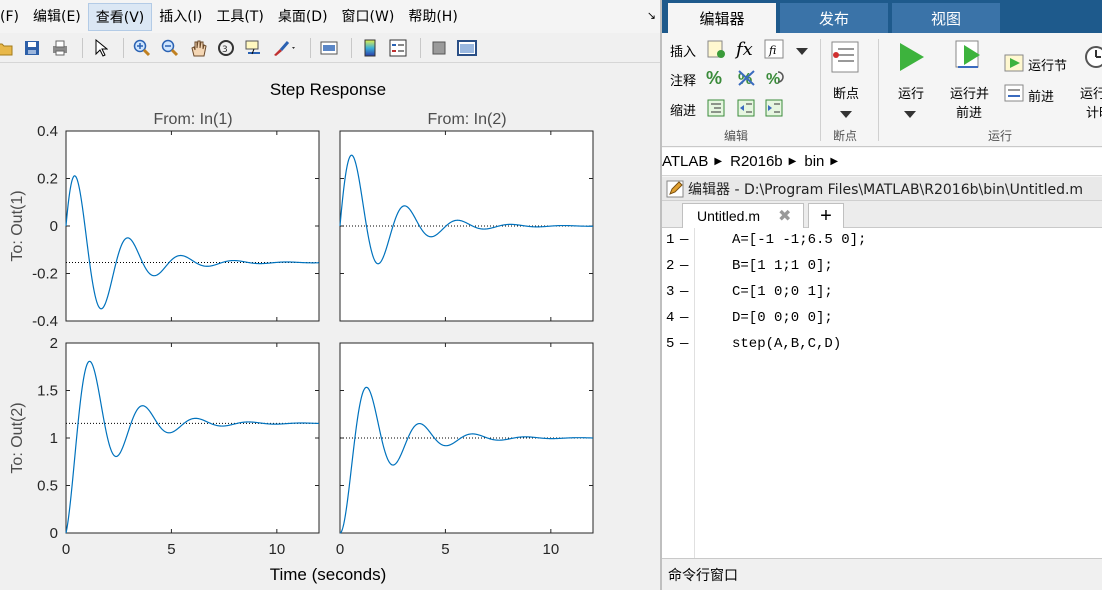 Image resolution: width=1102 pixels, height=590 pixels. Describe the element at coordinates (782, 292) in the screenshot. I see `code-line: C=[1 0;0 1];` at that location.